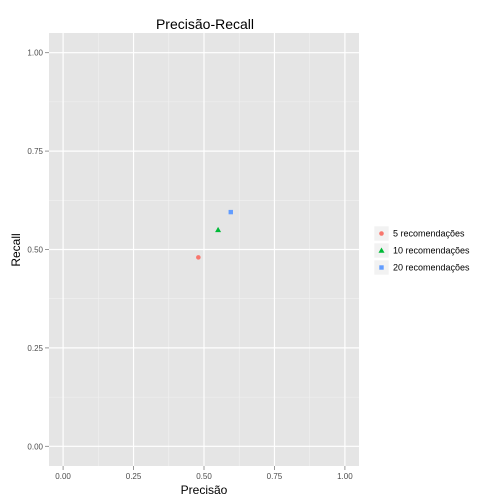 The image size is (504, 504). I want to click on legend-label: 5 recomendações, so click(429, 234).